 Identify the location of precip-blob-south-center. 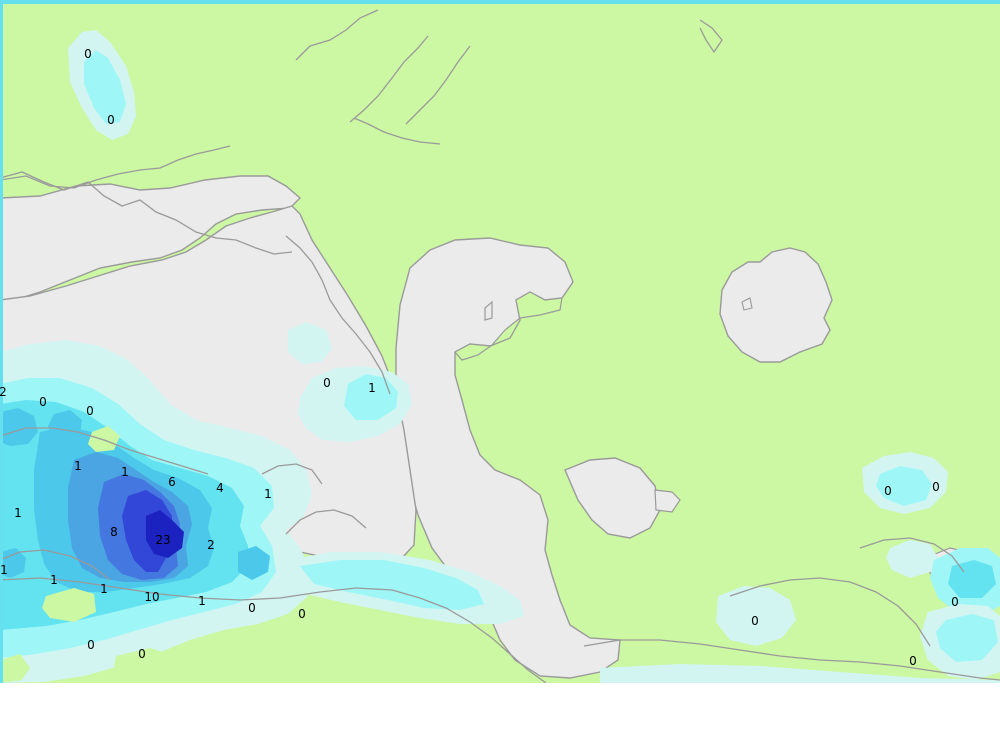
(756, 616).